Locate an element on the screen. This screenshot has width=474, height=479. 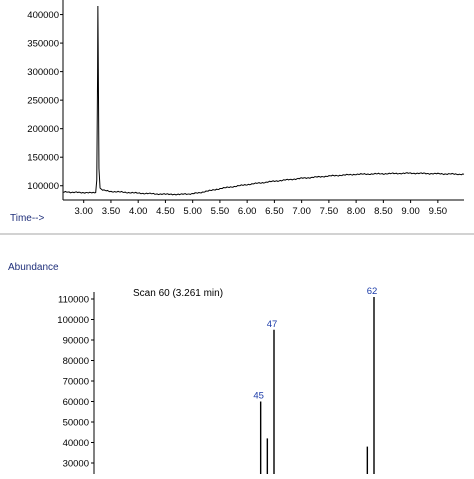
top-x-tick-label: 5.50 is located at coordinates (220, 211).